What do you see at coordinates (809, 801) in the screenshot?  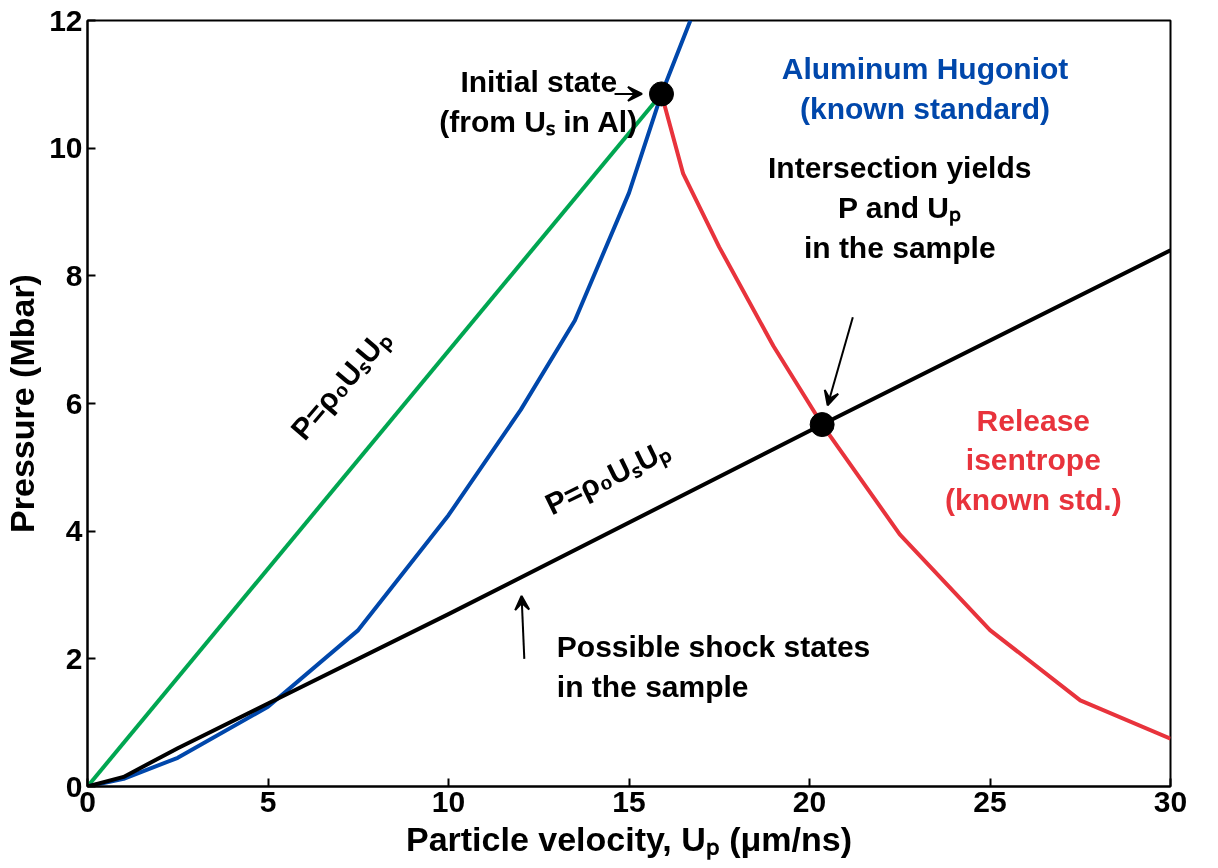 I see `x-tick-label: 20` at bounding box center [809, 801].